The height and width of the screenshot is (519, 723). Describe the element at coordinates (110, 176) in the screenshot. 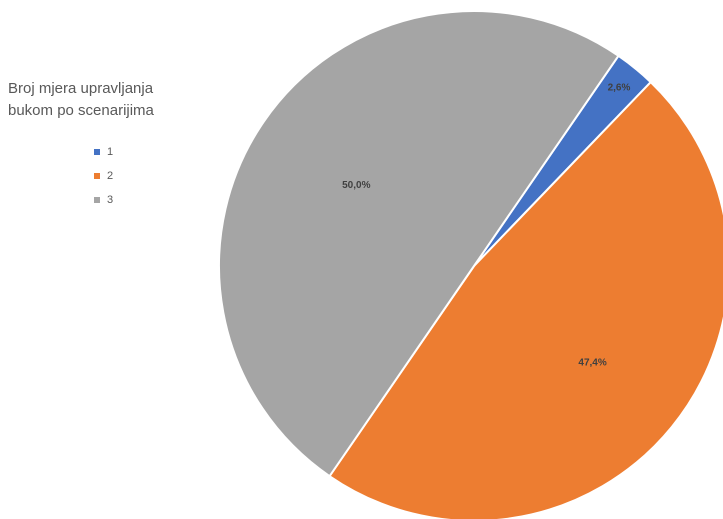

I see `legend-label-2: 2` at that location.